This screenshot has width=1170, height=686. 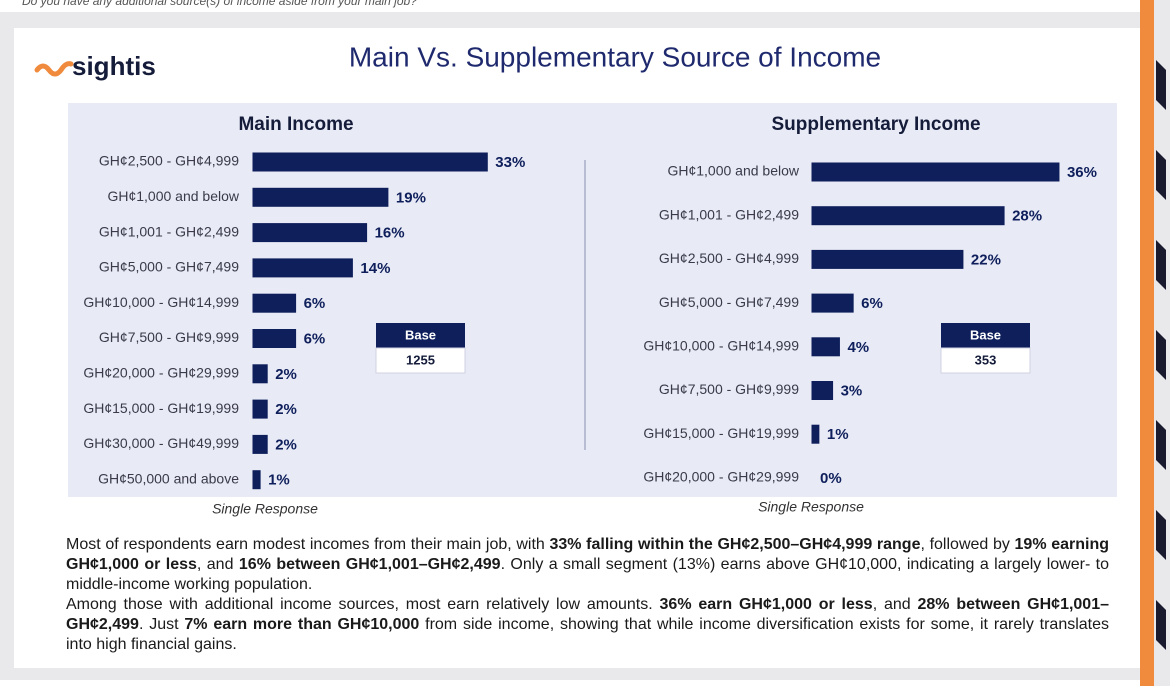 I want to click on base-value: 1255, so click(x=420, y=359).